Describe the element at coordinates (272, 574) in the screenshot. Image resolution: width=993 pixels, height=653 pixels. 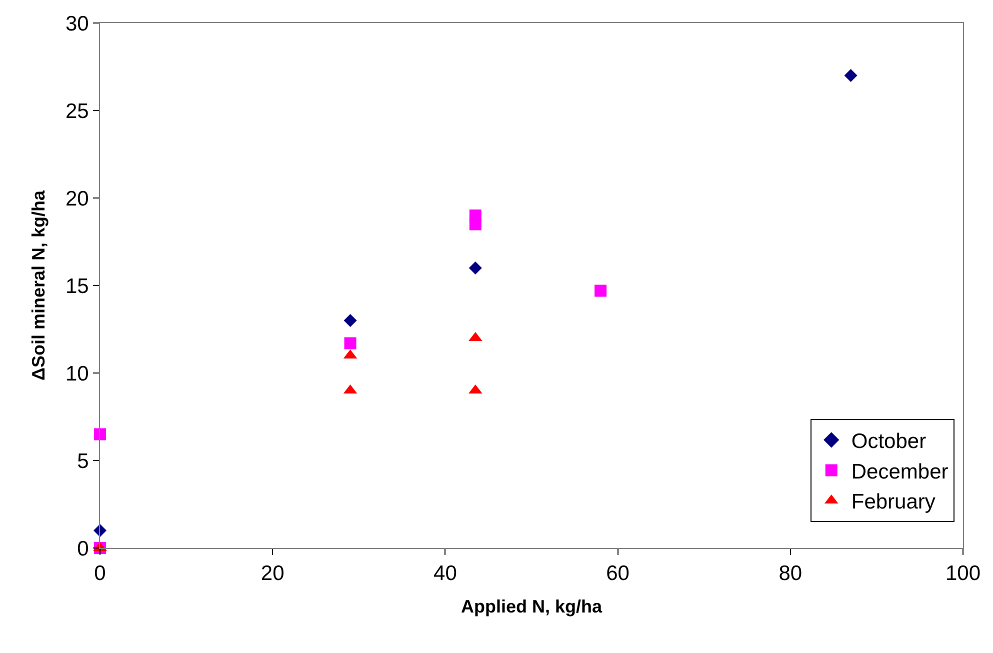
I see `x-tick-label: 20` at that location.